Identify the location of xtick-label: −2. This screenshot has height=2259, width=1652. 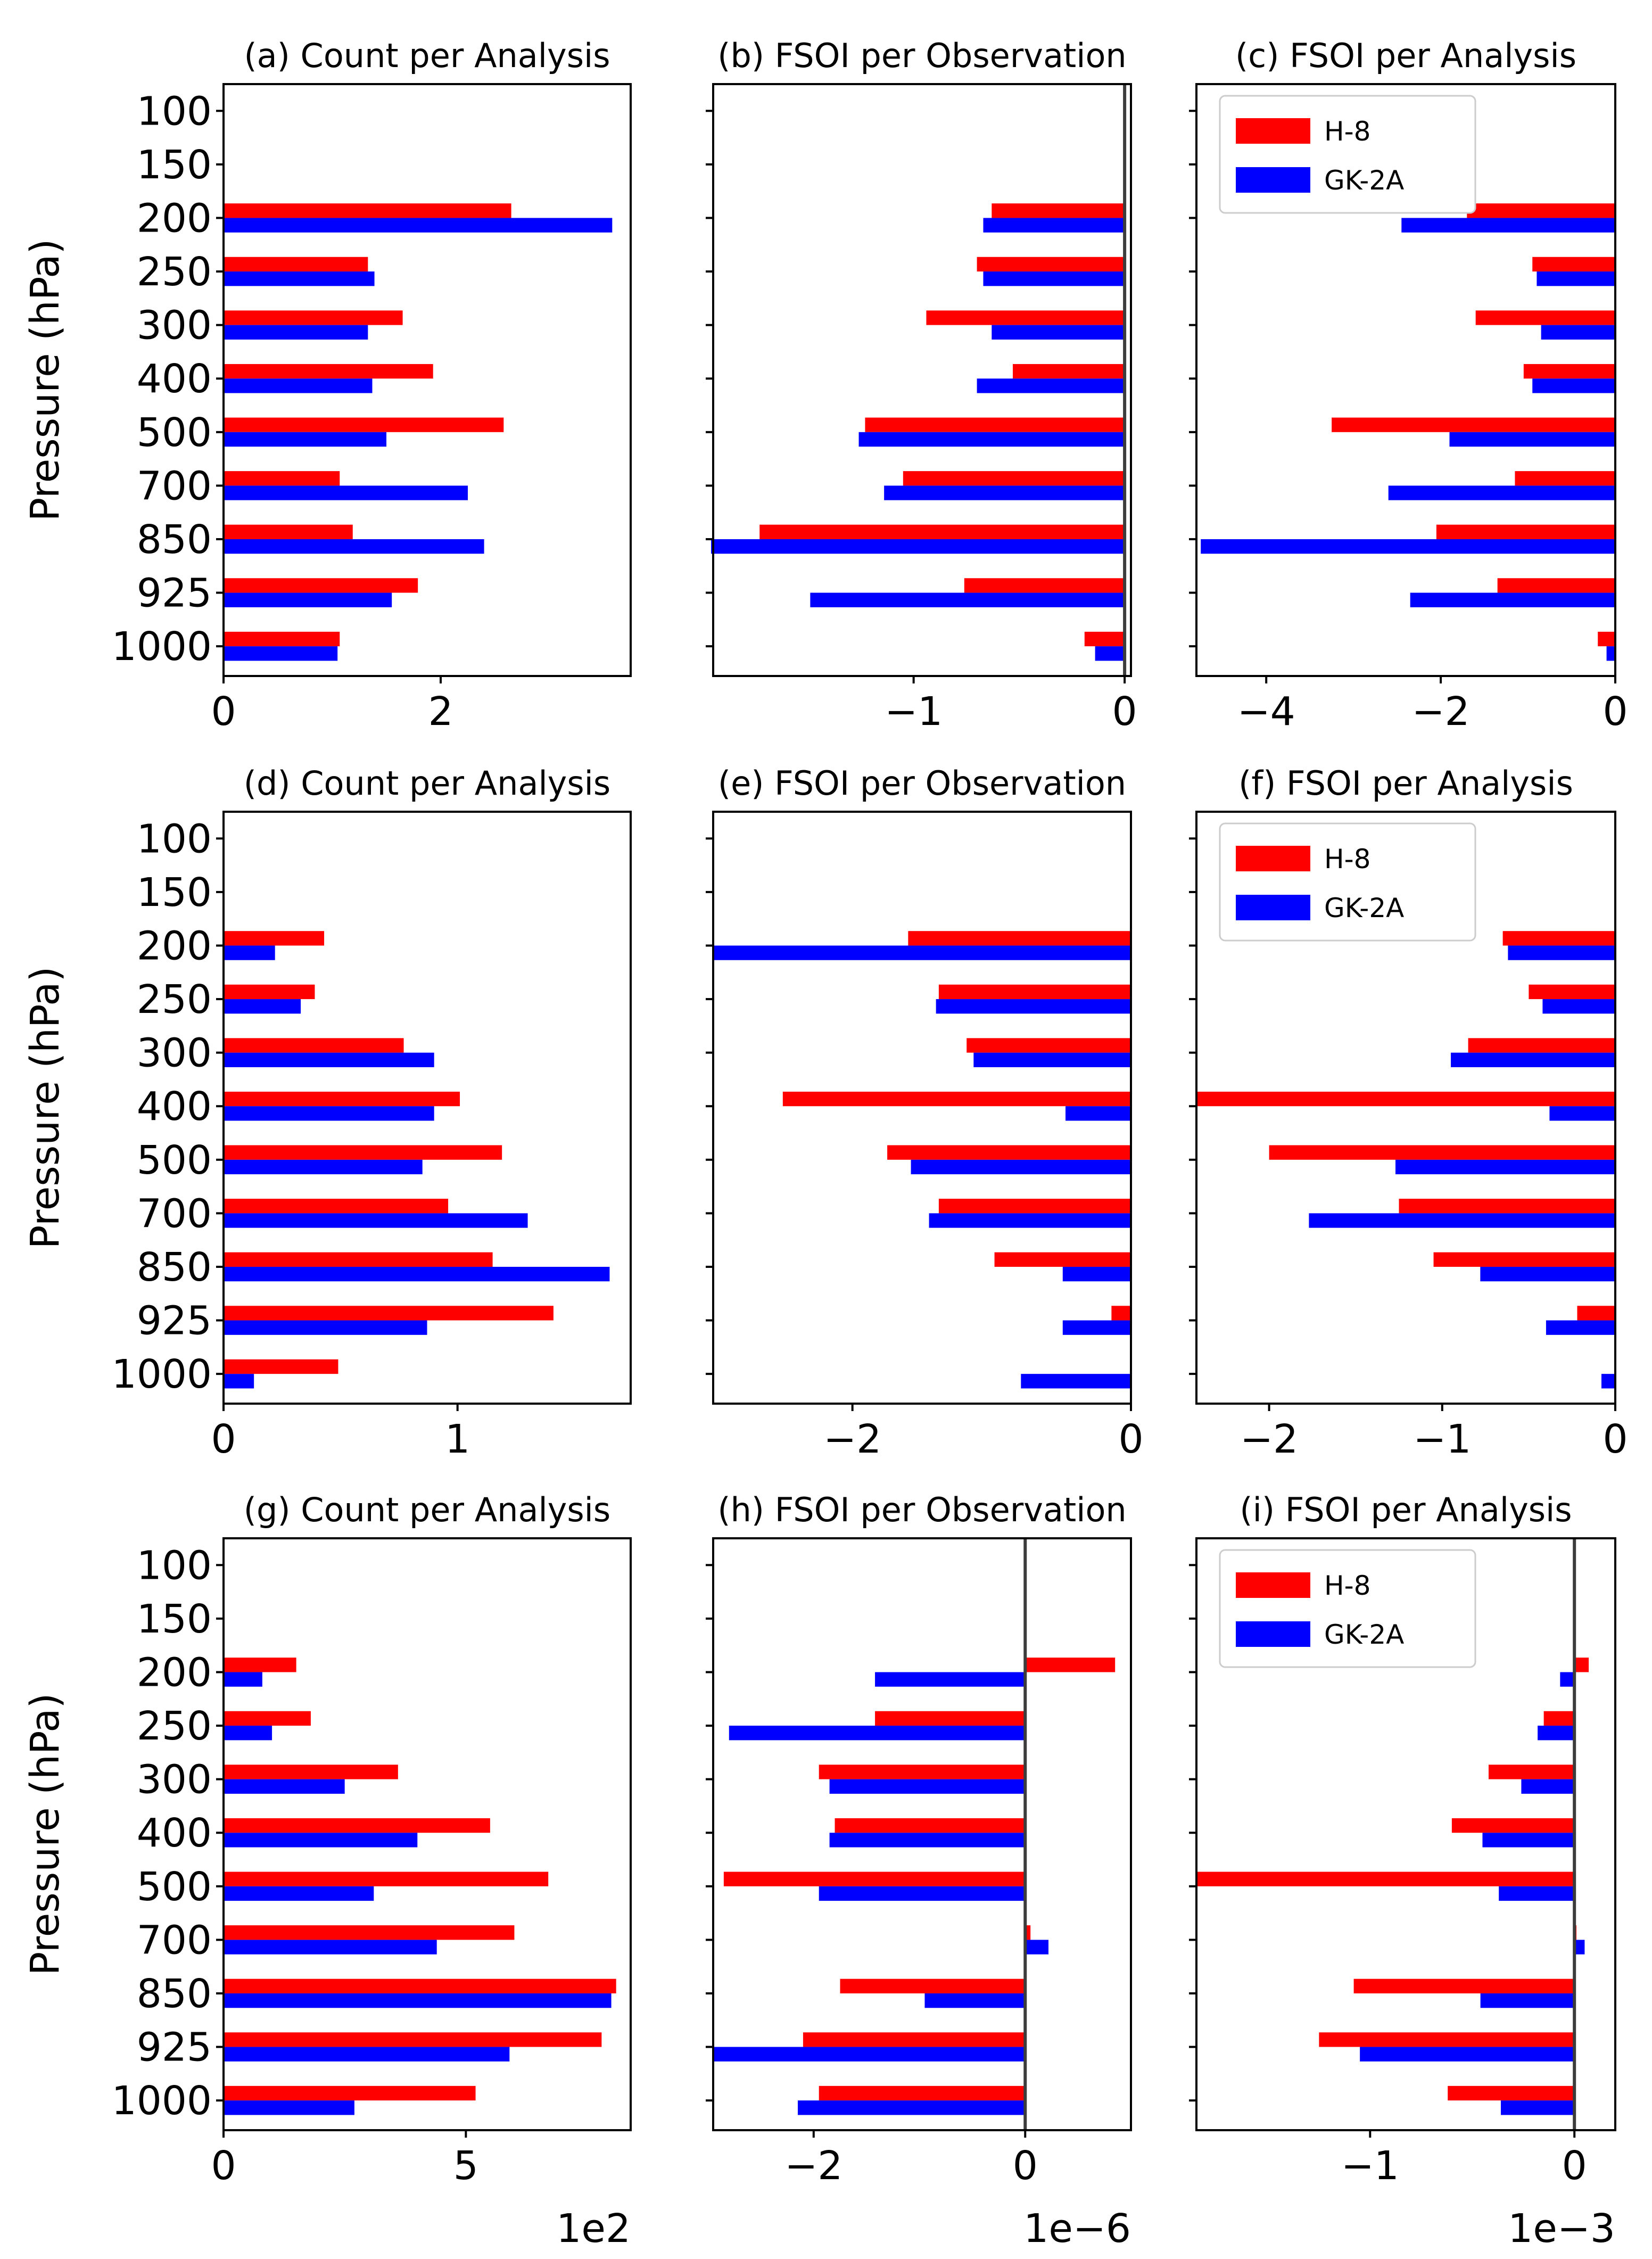
(813, 2166).